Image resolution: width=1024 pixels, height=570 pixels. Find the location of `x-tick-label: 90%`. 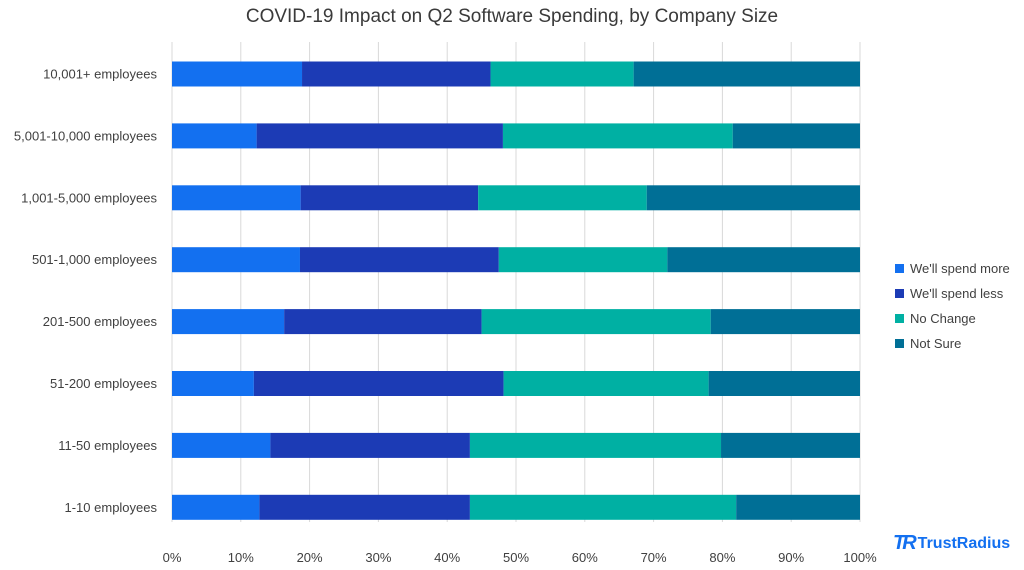

x-tick-label: 90% is located at coordinates (791, 557).